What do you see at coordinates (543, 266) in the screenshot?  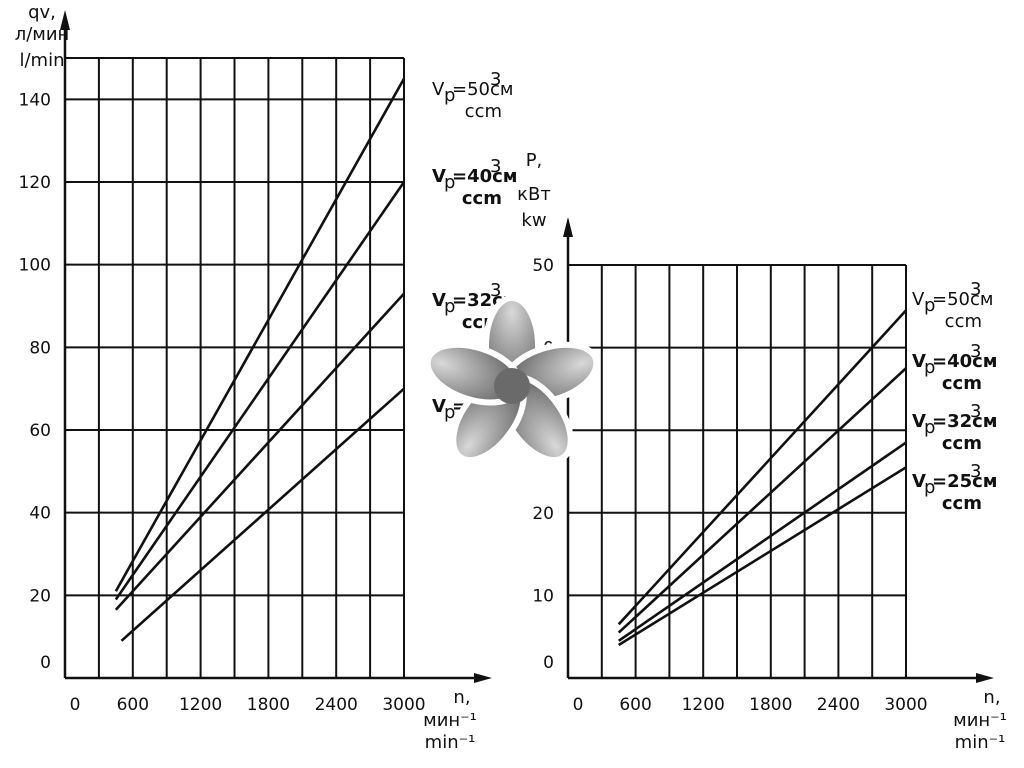 I see `y-tick-label: 50` at bounding box center [543, 266].